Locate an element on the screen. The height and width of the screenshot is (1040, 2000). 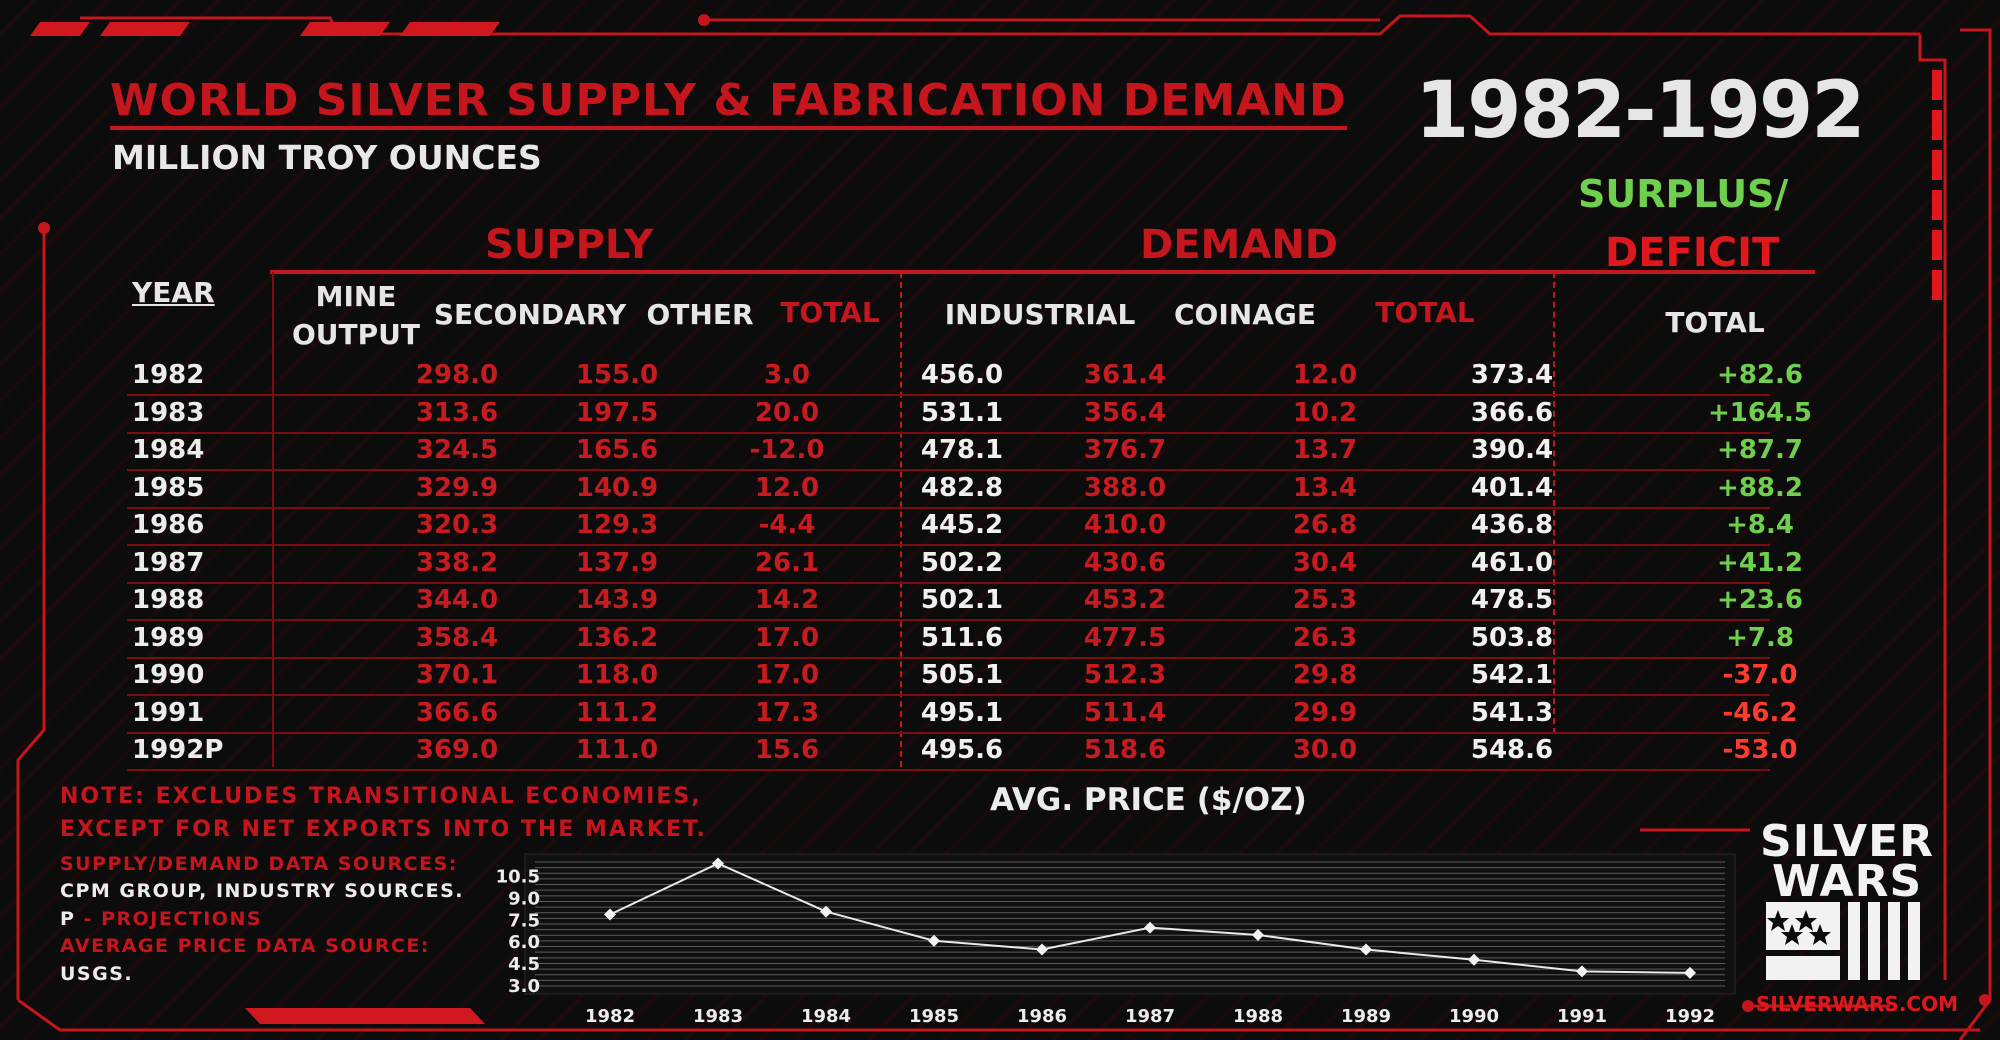
col-header-year: YEAR is located at coordinates (173, 292).